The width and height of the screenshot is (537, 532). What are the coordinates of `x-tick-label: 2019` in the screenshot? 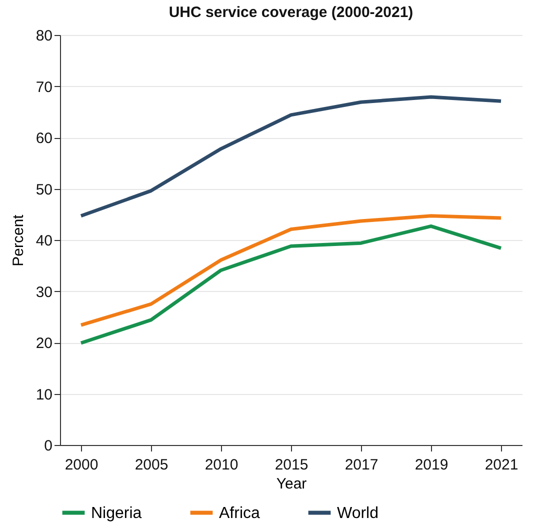 It's located at (431, 465).